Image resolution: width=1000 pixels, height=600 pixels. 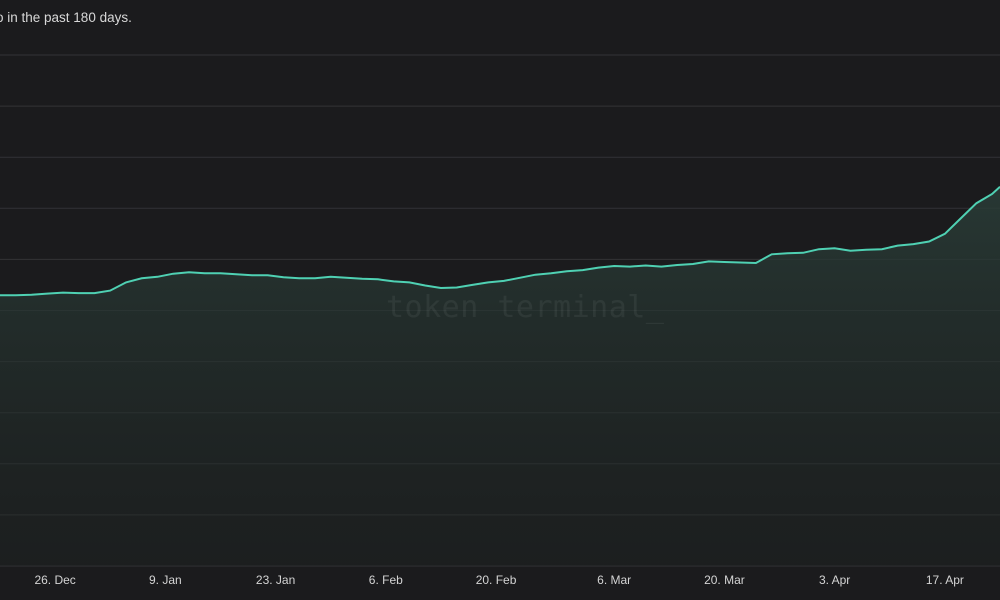 I want to click on x-tick-label: 23. Jan, so click(x=275, y=580).